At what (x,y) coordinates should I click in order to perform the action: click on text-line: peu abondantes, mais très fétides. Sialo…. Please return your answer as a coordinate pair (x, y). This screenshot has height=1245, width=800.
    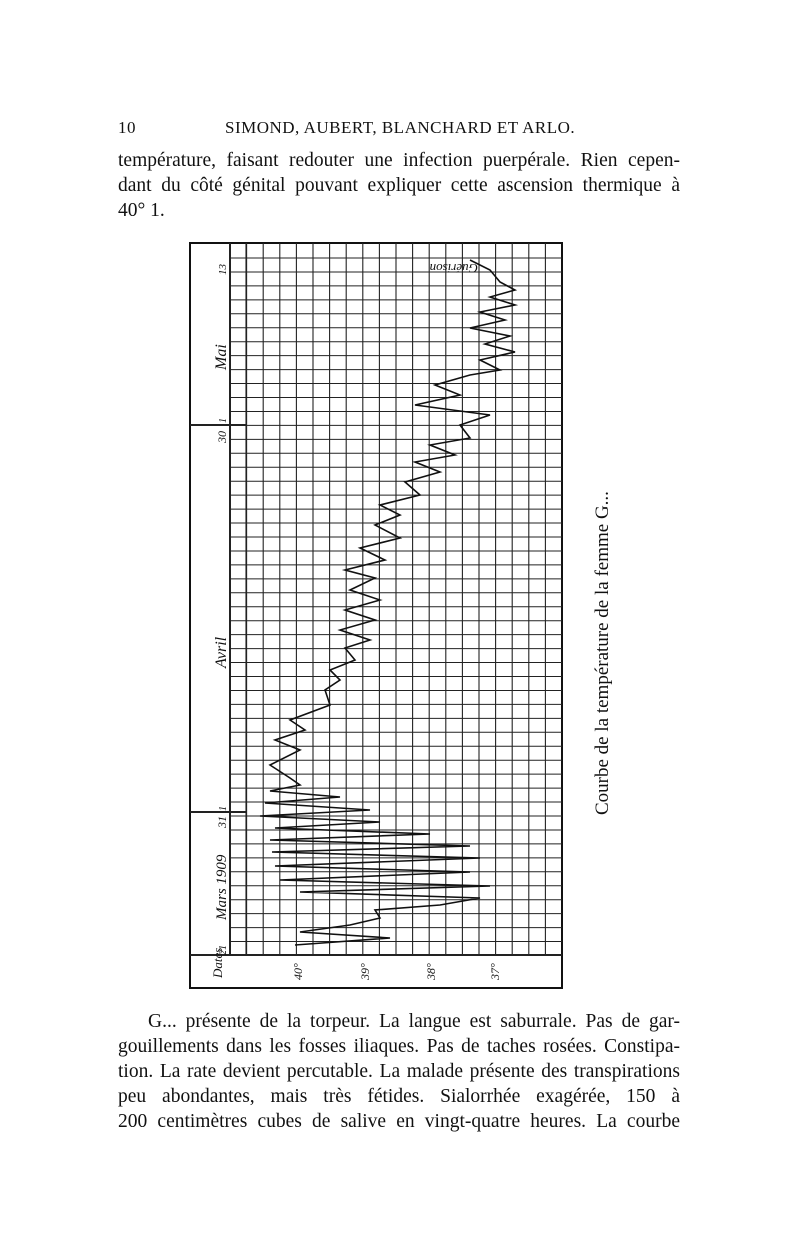
    Looking at the image, I should click on (399, 1096).